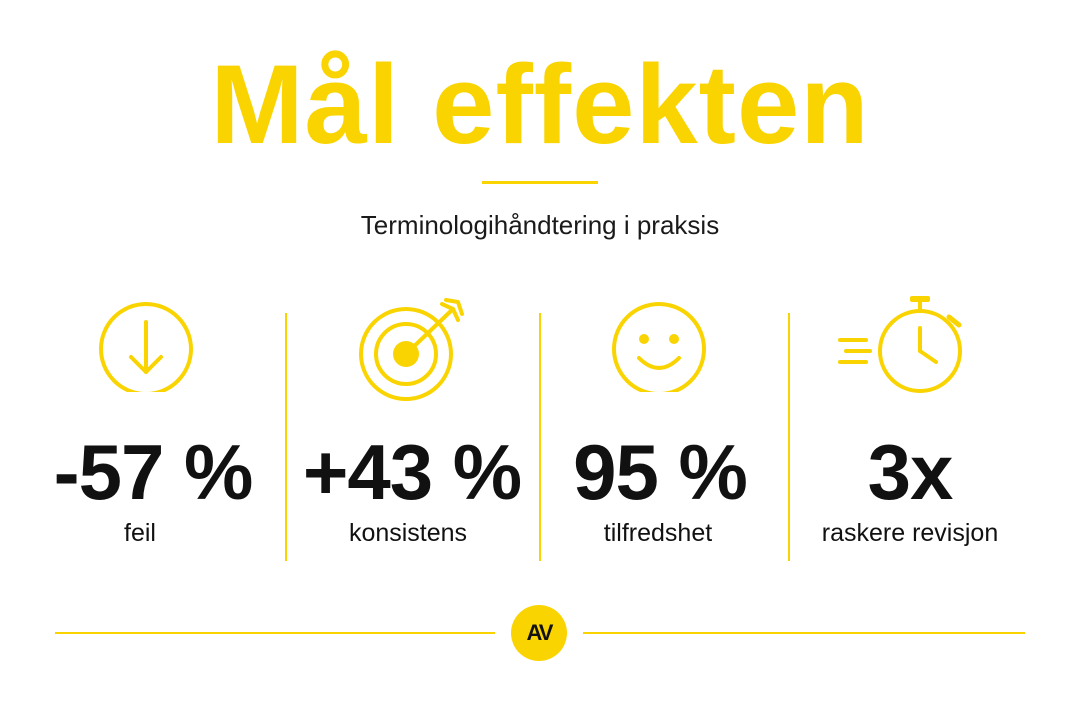  Describe the element at coordinates (146, 347) in the screenshot. I see `arrow-down-circle-icon` at that location.